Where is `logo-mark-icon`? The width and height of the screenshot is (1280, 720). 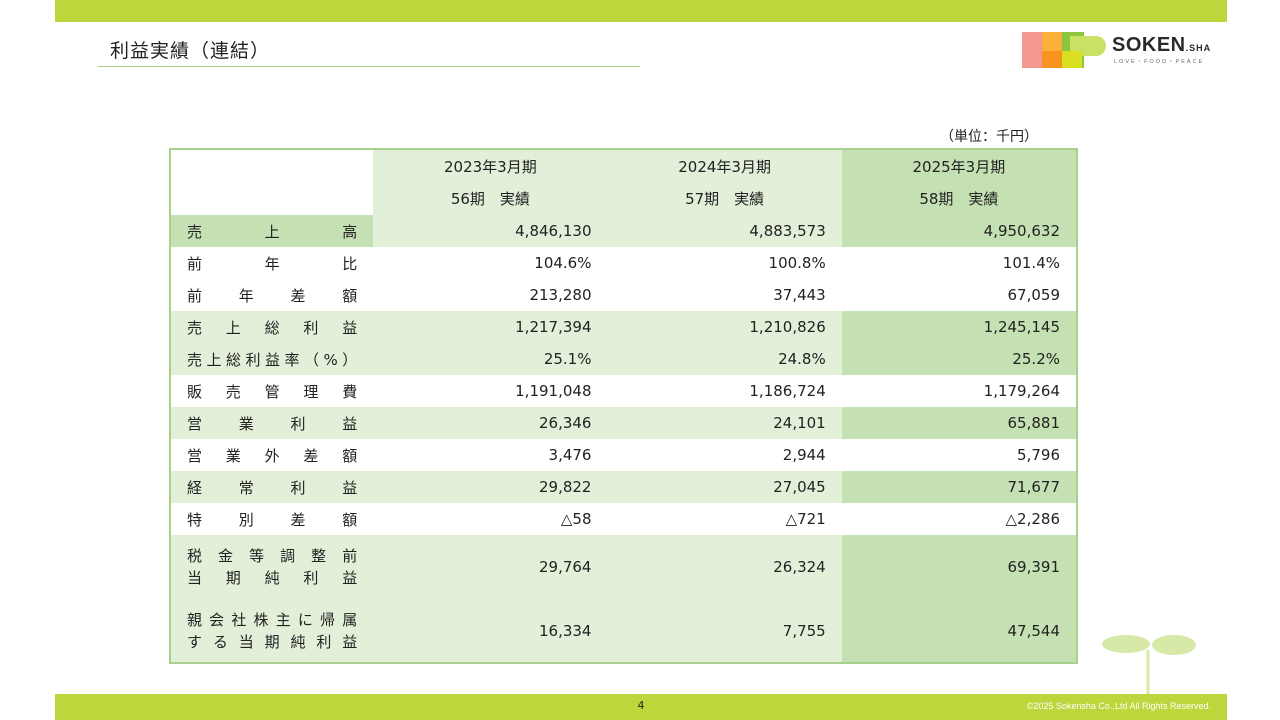 logo-mark-icon is located at coordinates (1064, 50).